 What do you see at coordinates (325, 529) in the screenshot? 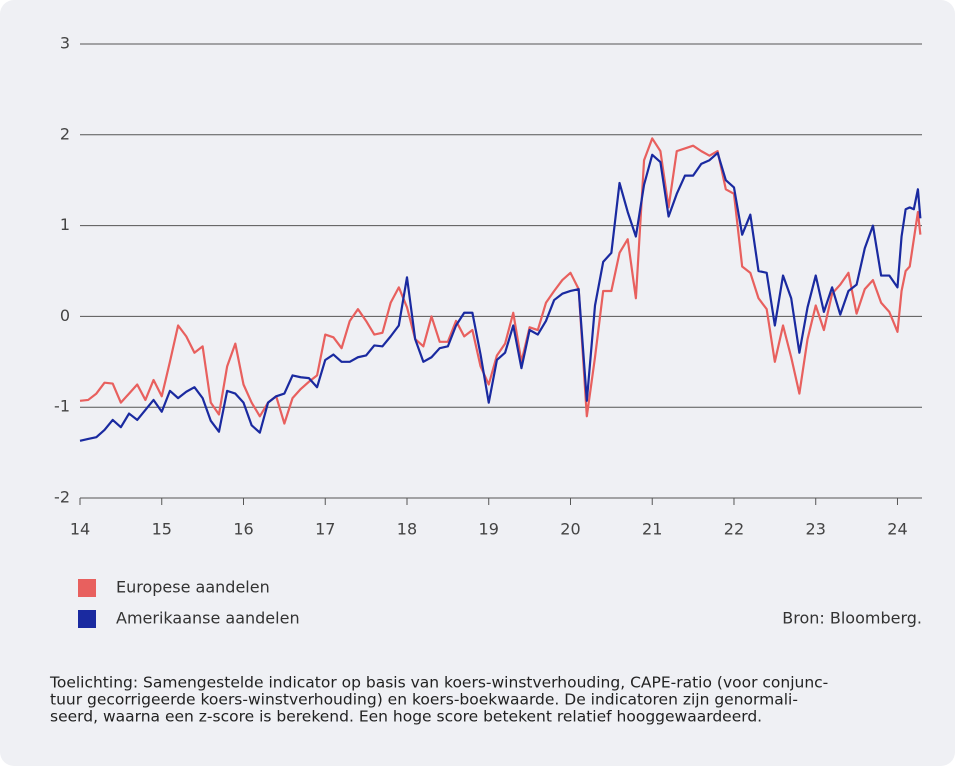
I see `x-tick-label: 17` at bounding box center [325, 529].